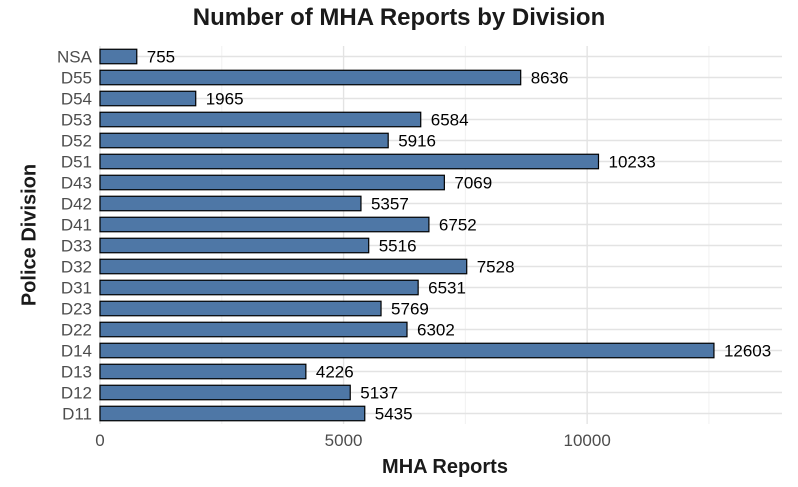 The image size is (798, 487). Describe the element at coordinates (76, 288) in the screenshot. I see `y-tick-label: D31` at that location.